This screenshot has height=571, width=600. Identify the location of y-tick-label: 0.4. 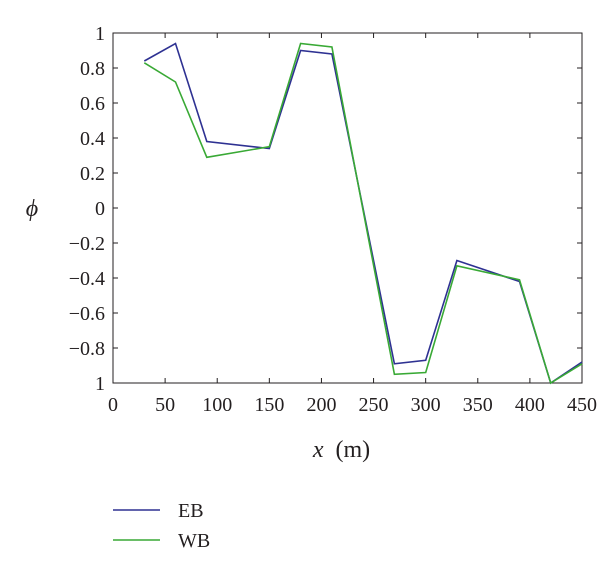
(92, 139).